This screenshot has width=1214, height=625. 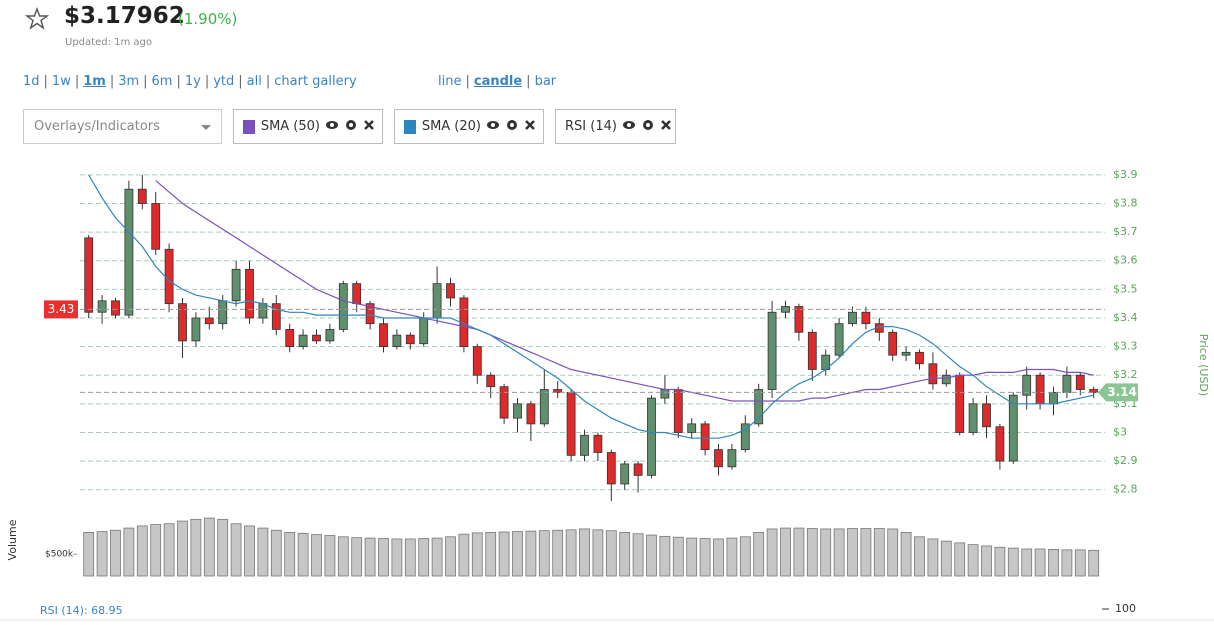 I want to click on chart-type-links: line | candle | bar, so click(x=497, y=81).